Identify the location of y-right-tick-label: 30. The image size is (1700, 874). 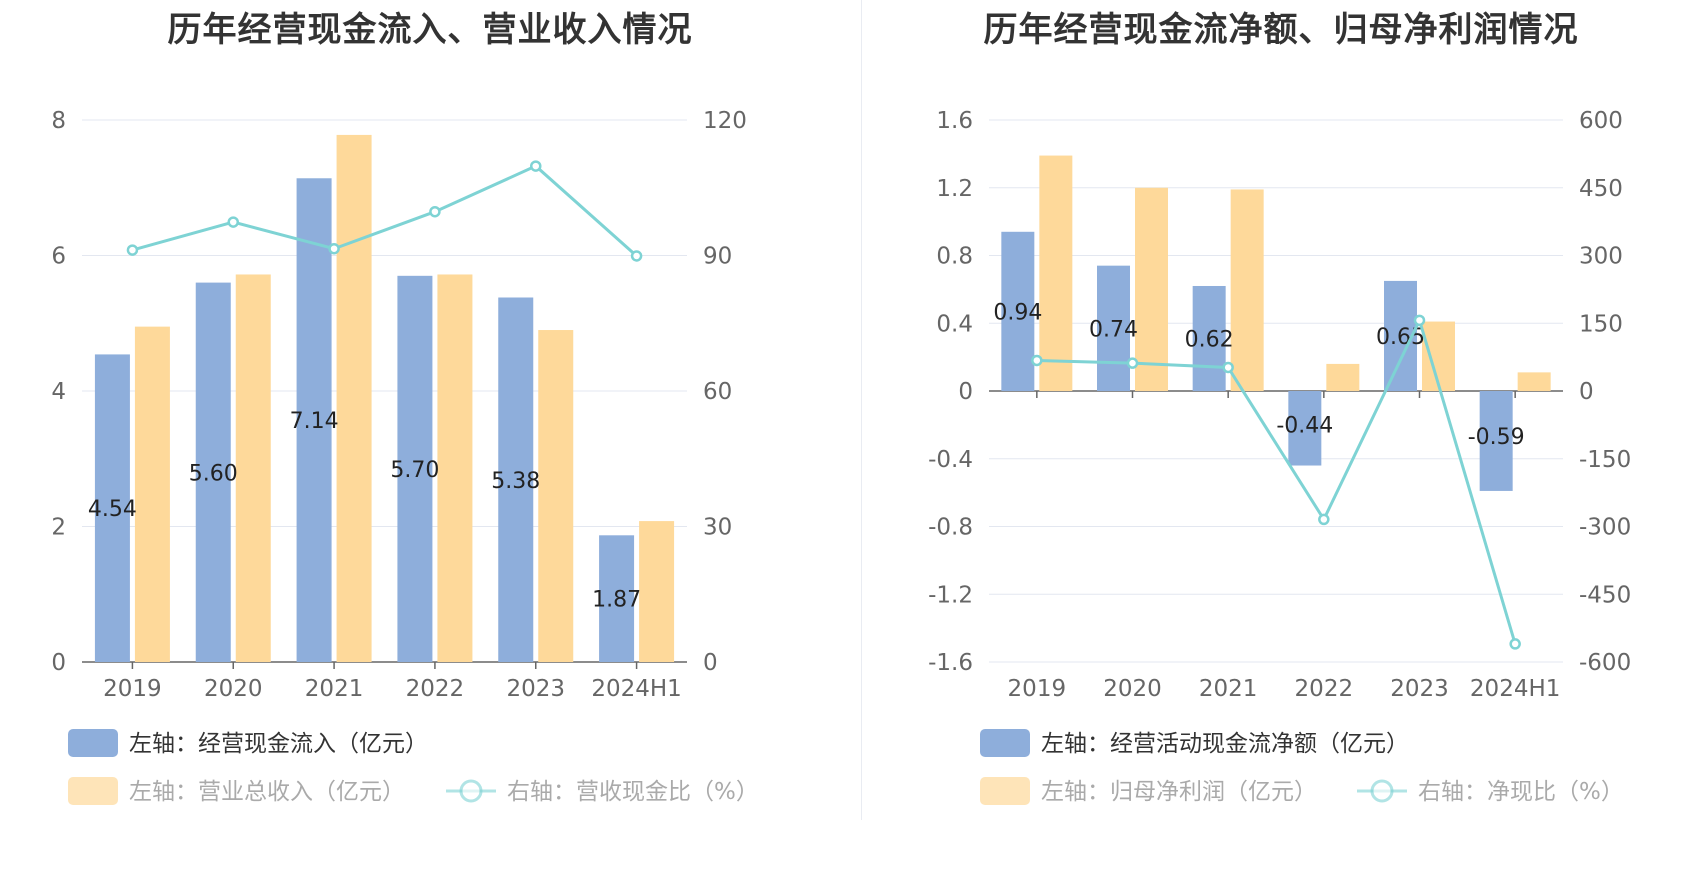
(717, 528).